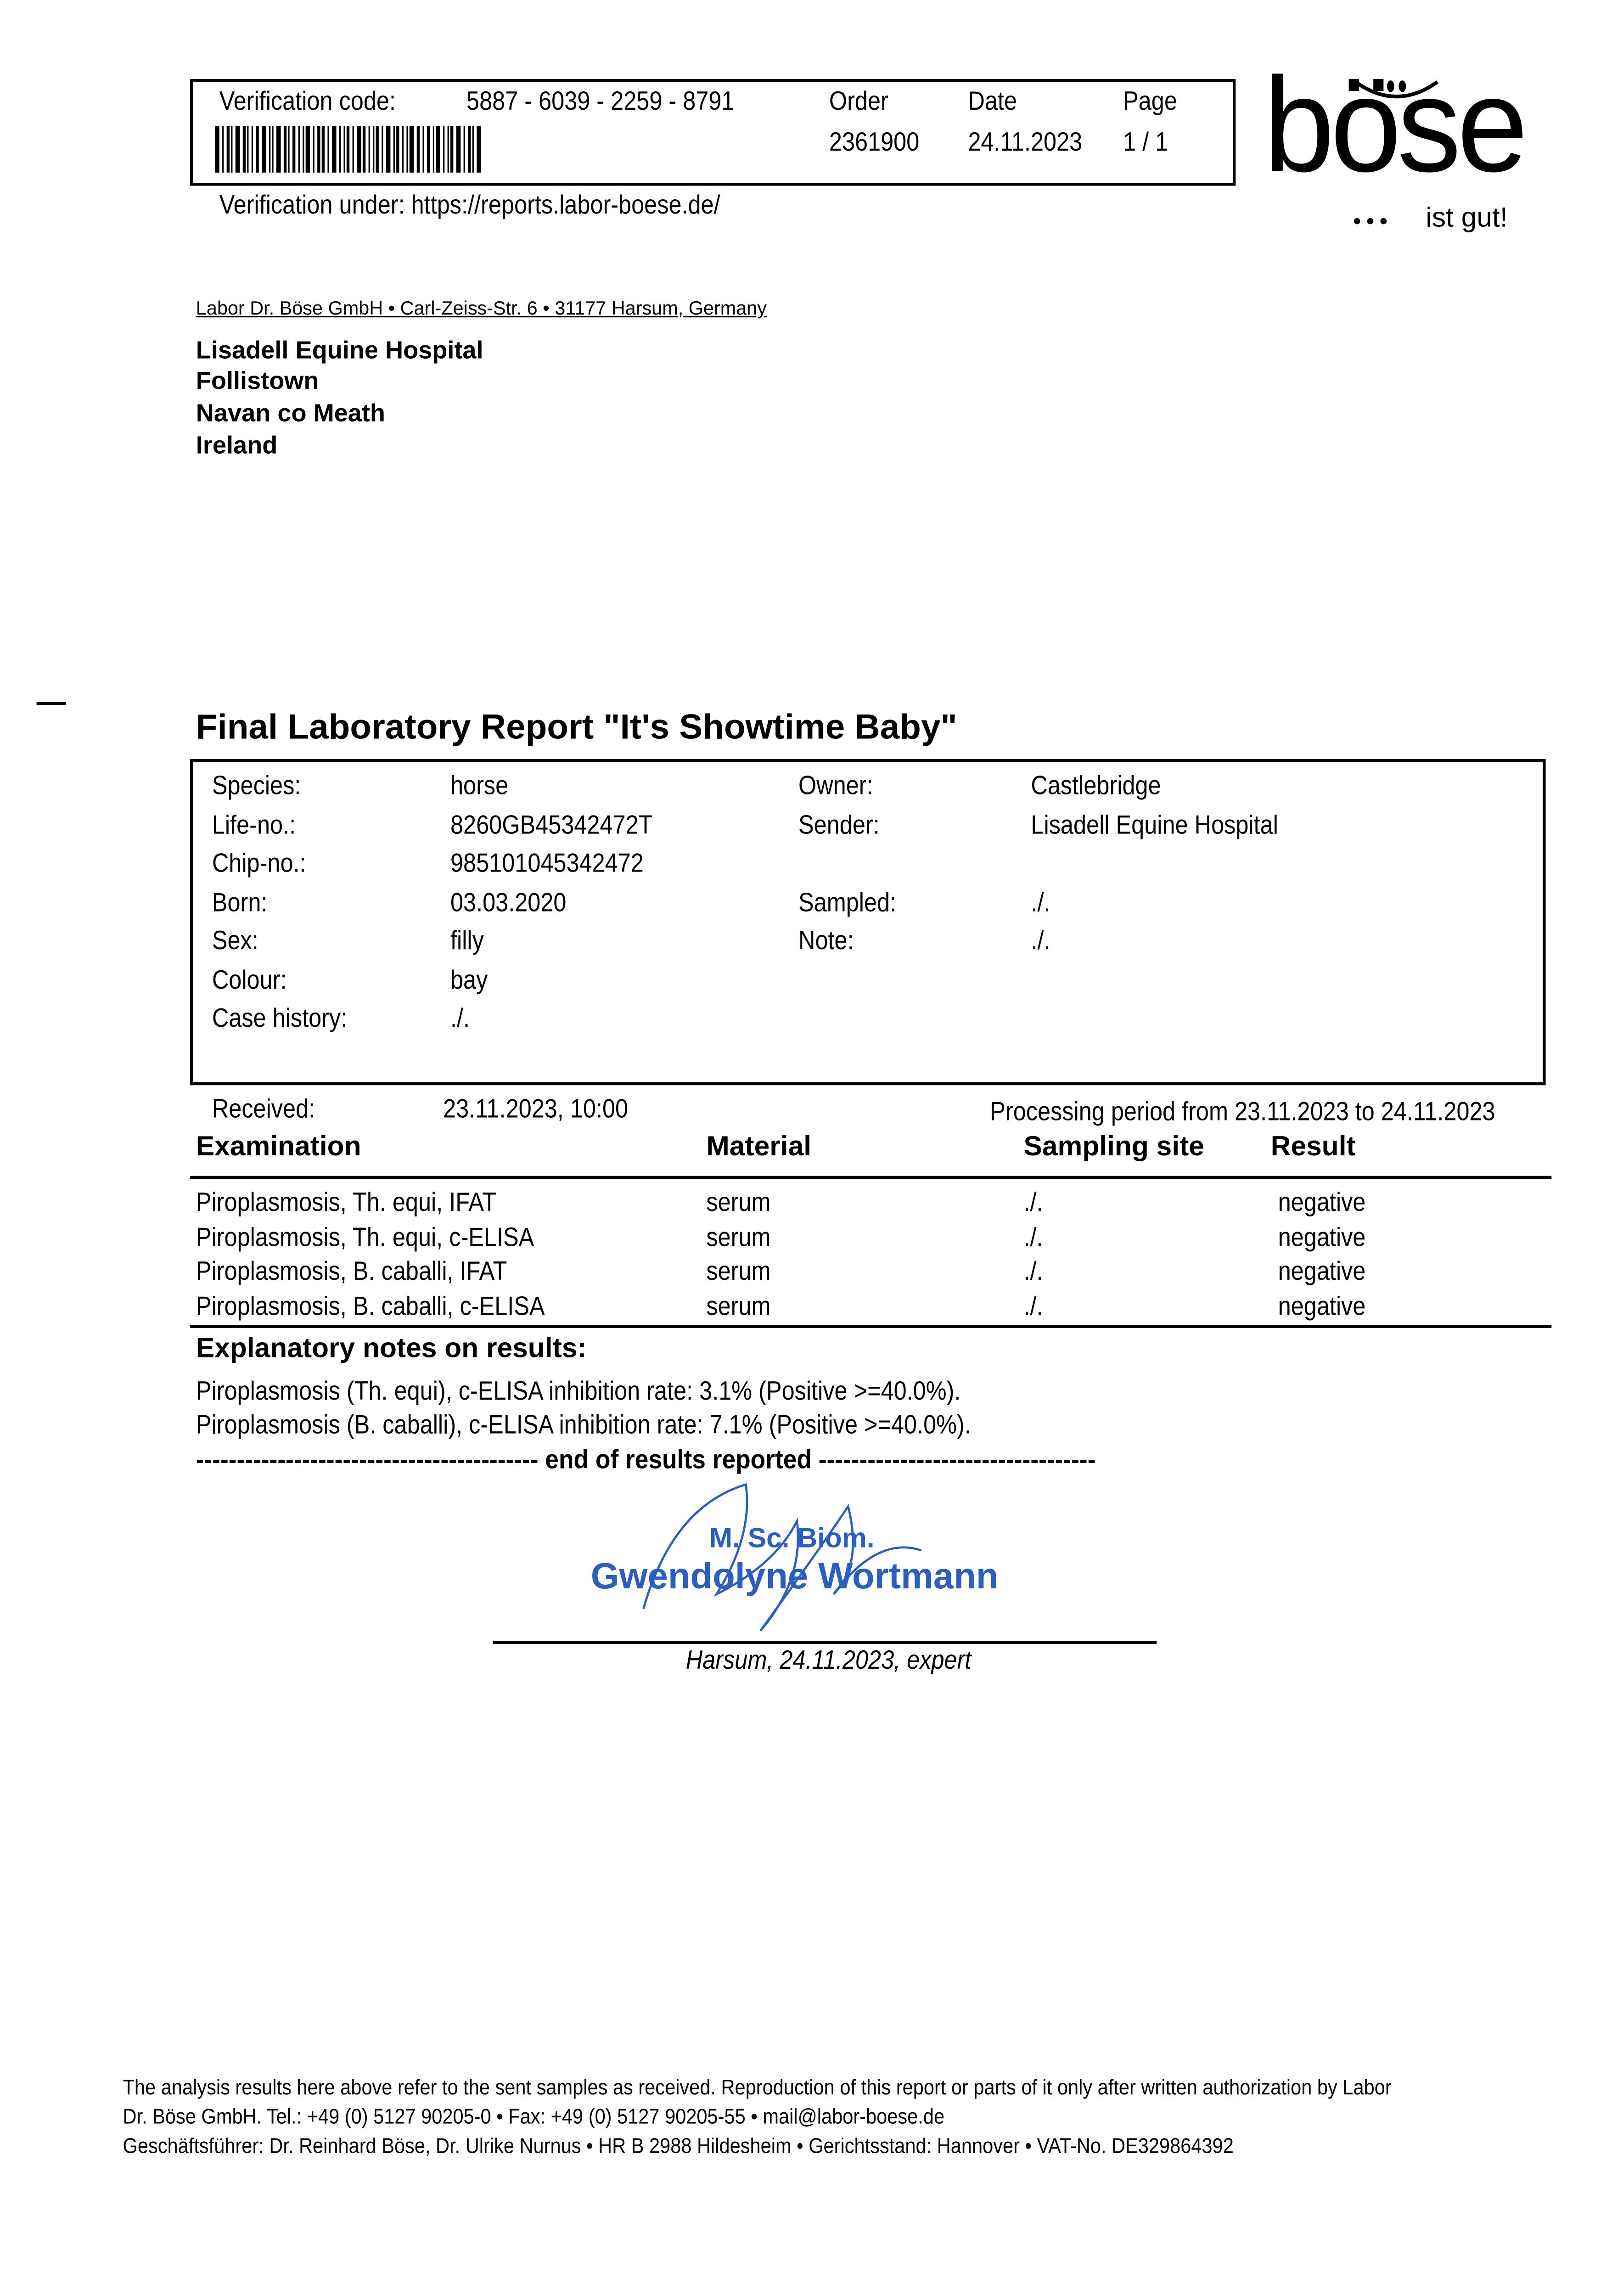 The width and height of the screenshot is (1623, 2296). What do you see at coordinates (259, 863) in the screenshot?
I see `patient-field-label: Chip-no.:` at bounding box center [259, 863].